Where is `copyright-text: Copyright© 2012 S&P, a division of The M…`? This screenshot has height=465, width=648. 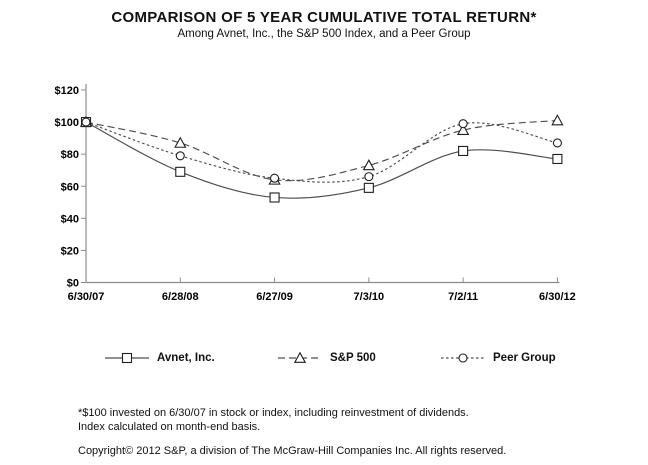 copyright-text: Copyright© 2012 S&P, a division of The M… is located at coordinates (292, 451).